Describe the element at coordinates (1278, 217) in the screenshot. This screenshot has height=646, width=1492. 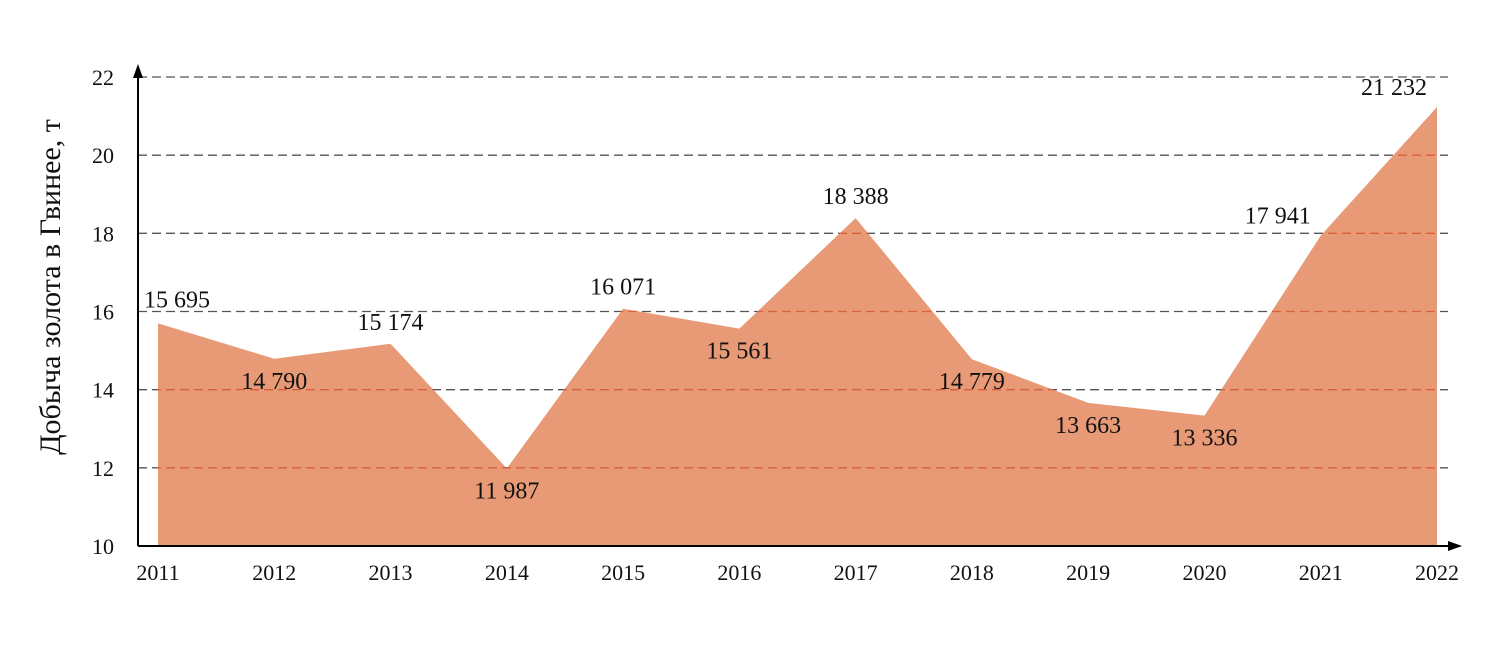
I see `data-label: 17 941` at that location.